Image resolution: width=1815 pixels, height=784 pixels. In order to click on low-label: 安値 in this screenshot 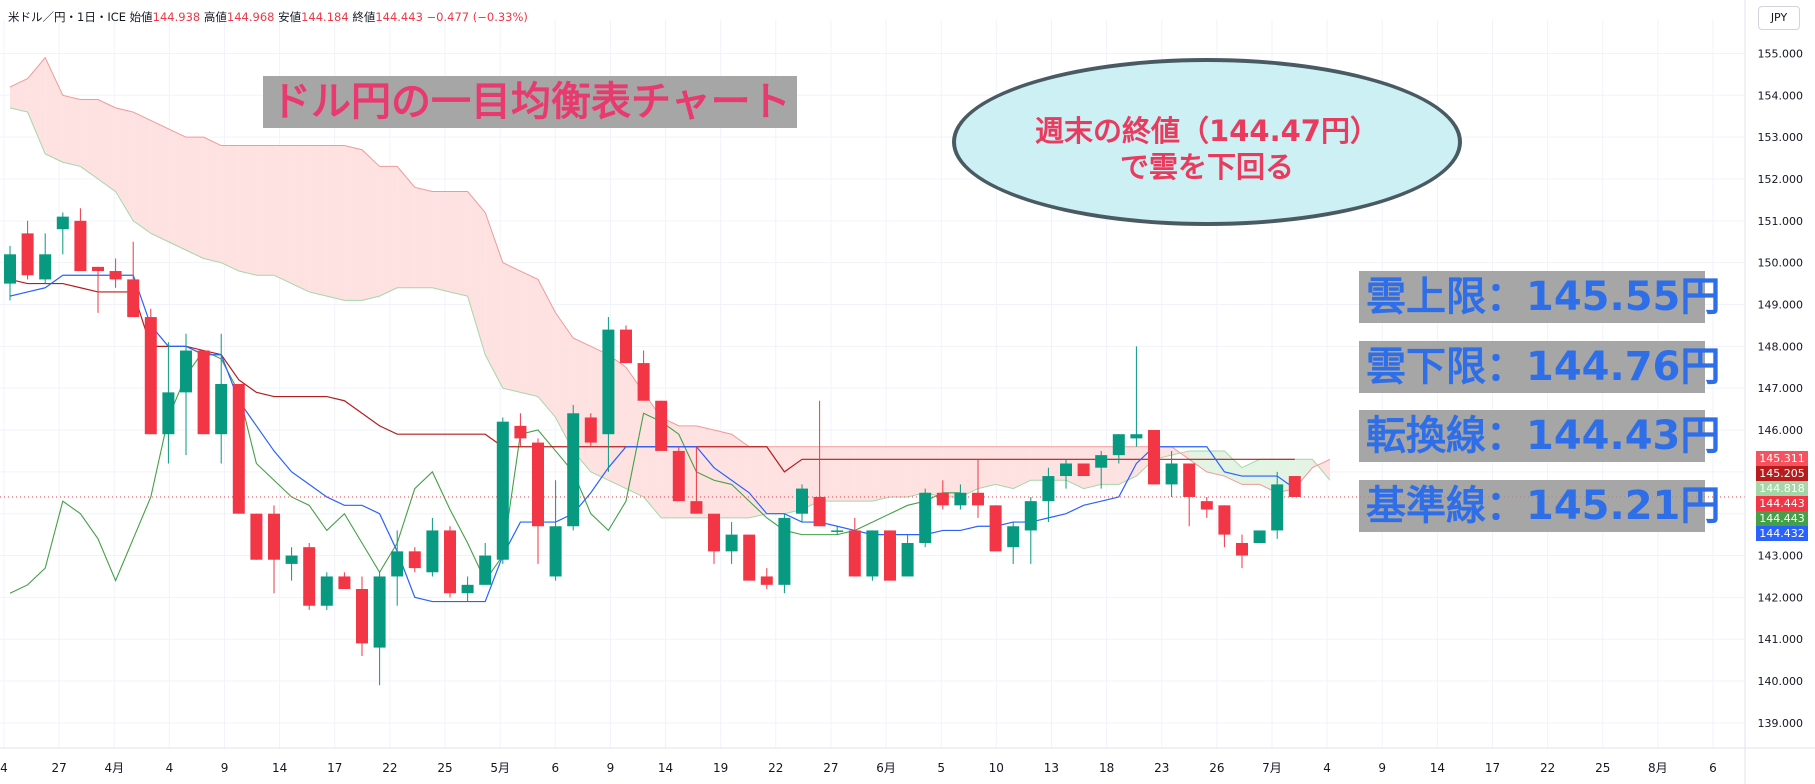, I will do `click(290, 17)`.